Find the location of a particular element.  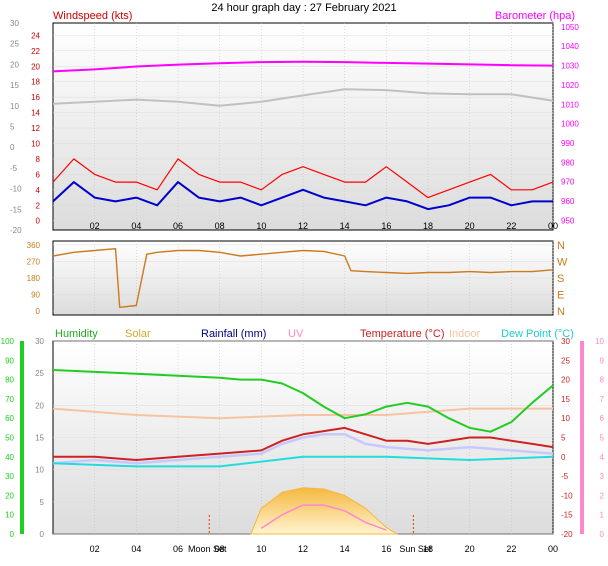

temp-left-tick-label: 20 is located at coordinates (39, 405).